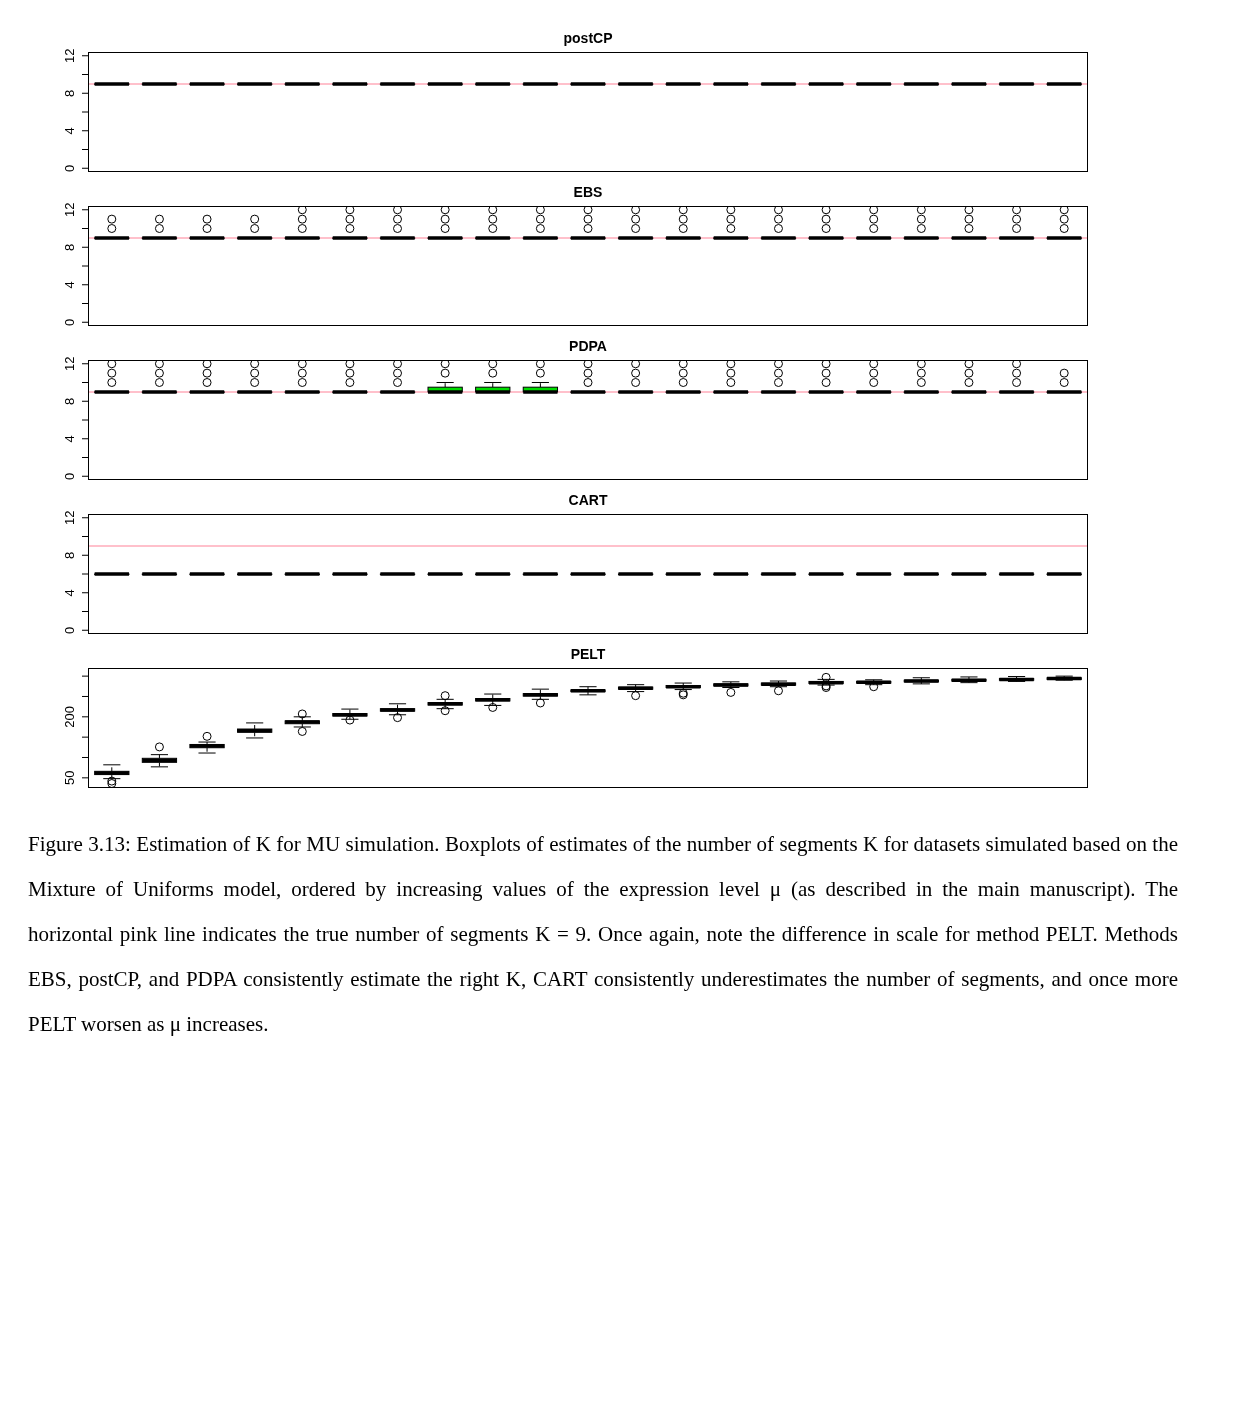  I want to click on chart-title: postCP, so click(588, 38).